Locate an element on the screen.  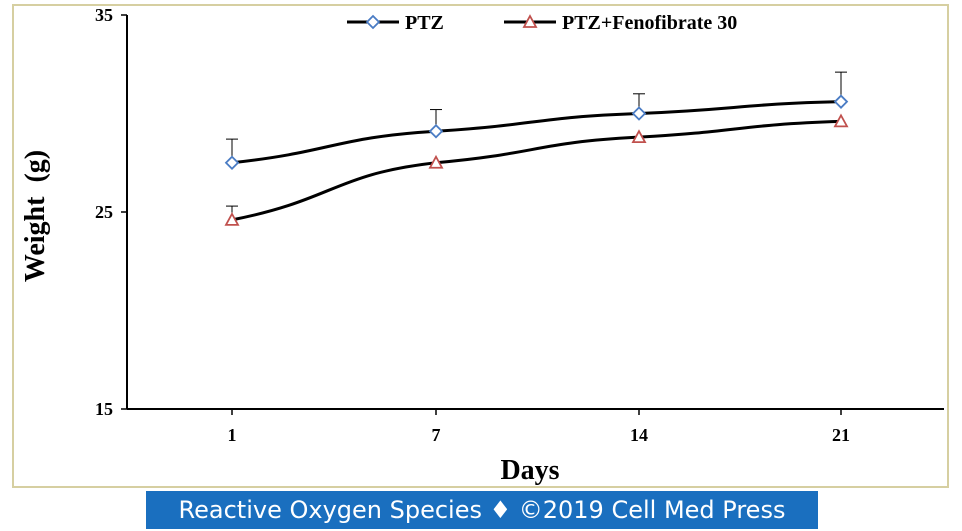
x-axis-title: Days is located at coordinates (529, 470).